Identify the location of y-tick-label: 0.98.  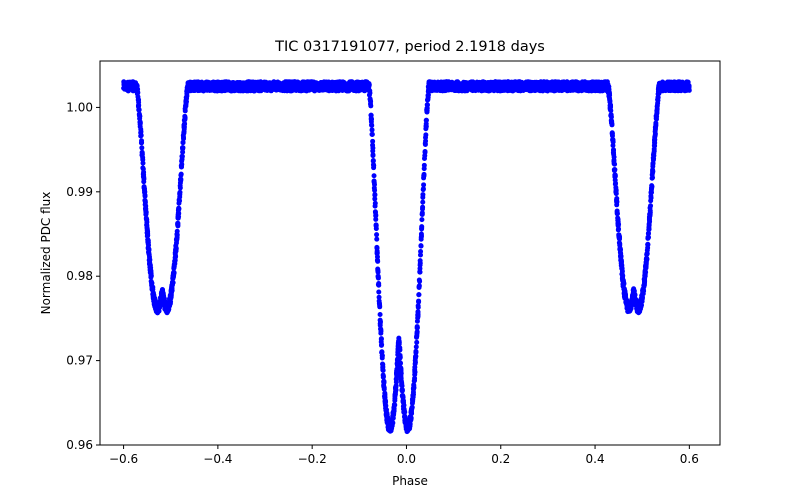
(79, 276).